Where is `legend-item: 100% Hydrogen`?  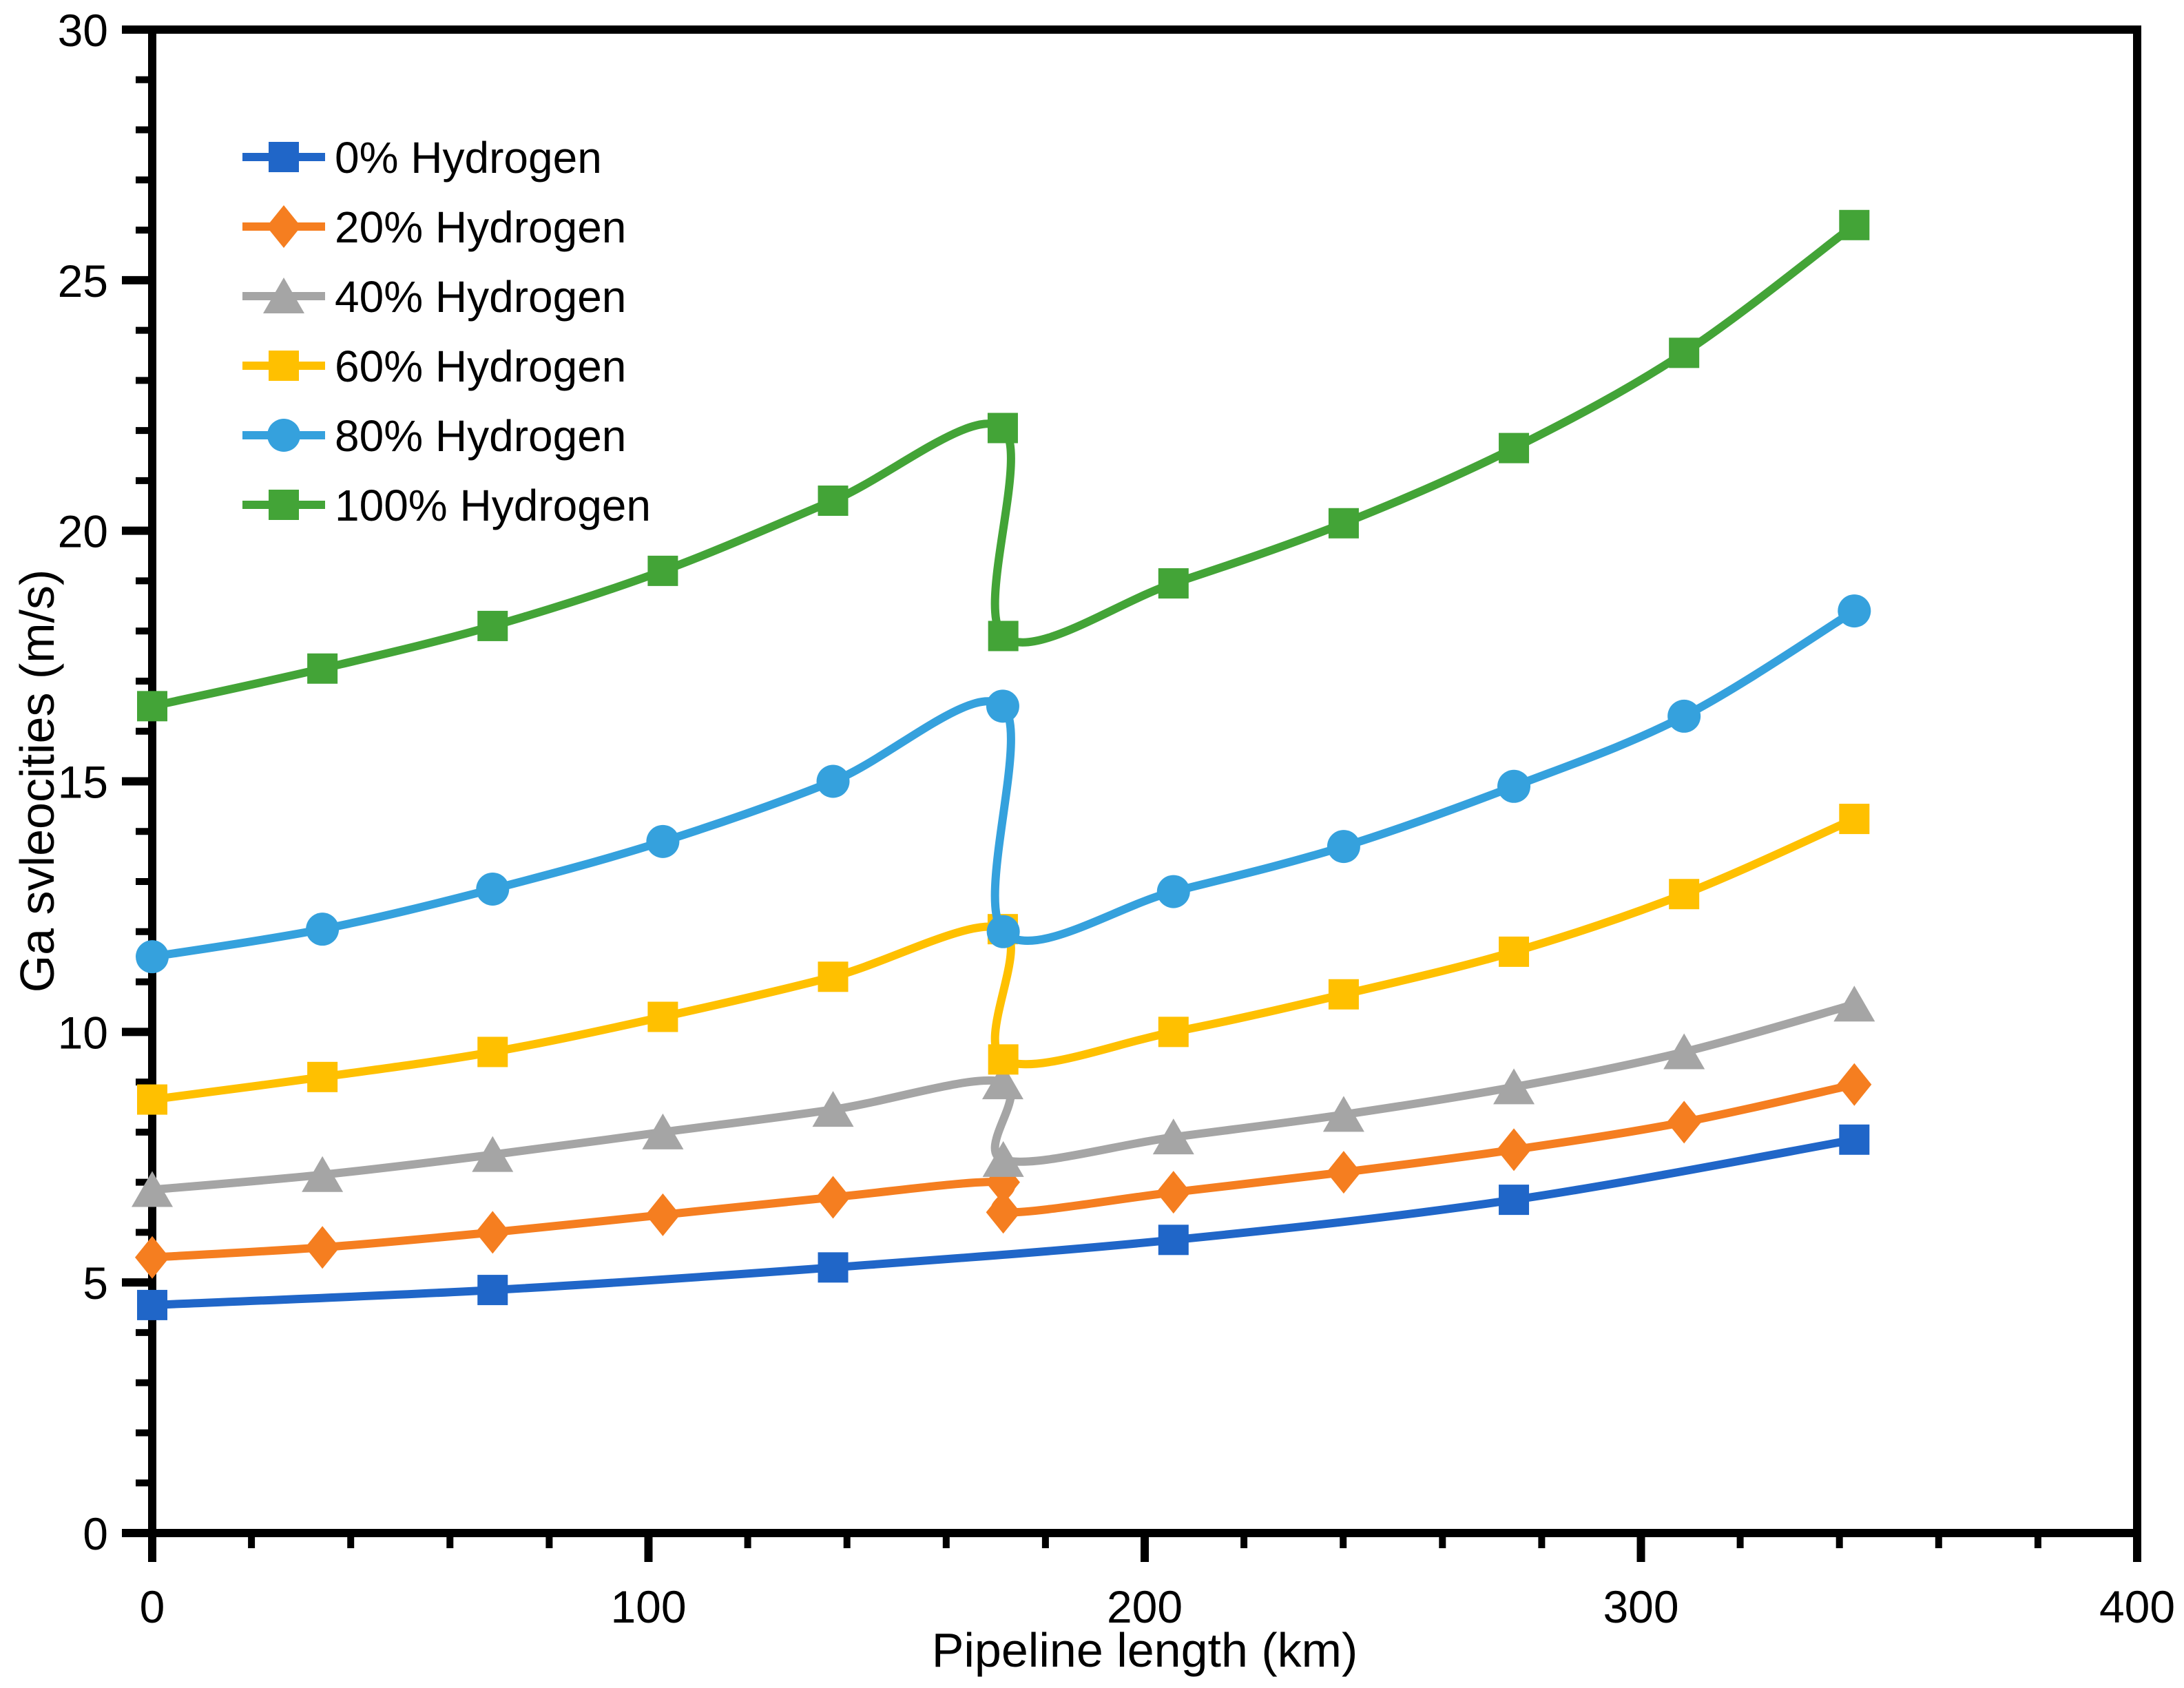
legend-item: 100% Hydrogen is located at coordinates (446, 505).